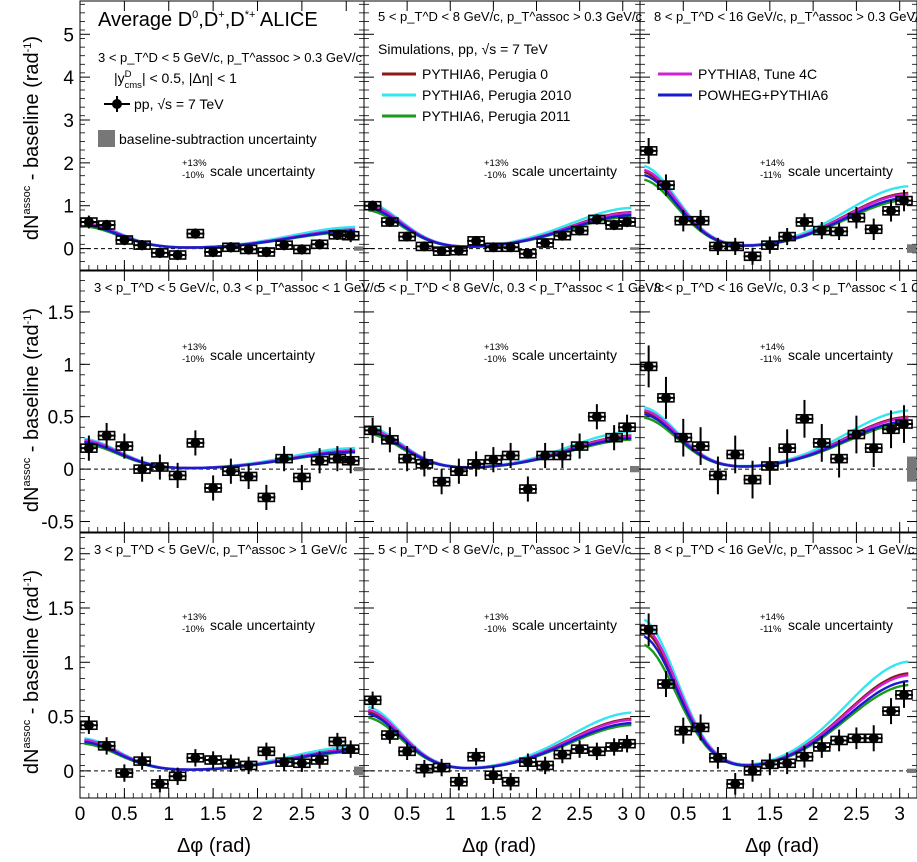 The height and width of the screenshot is (862, 917). Describe the element at coordinates (477, 95) in the screenshot. I see `legend-entry-1: PYTHIA6, Perugia 2010` at that location.